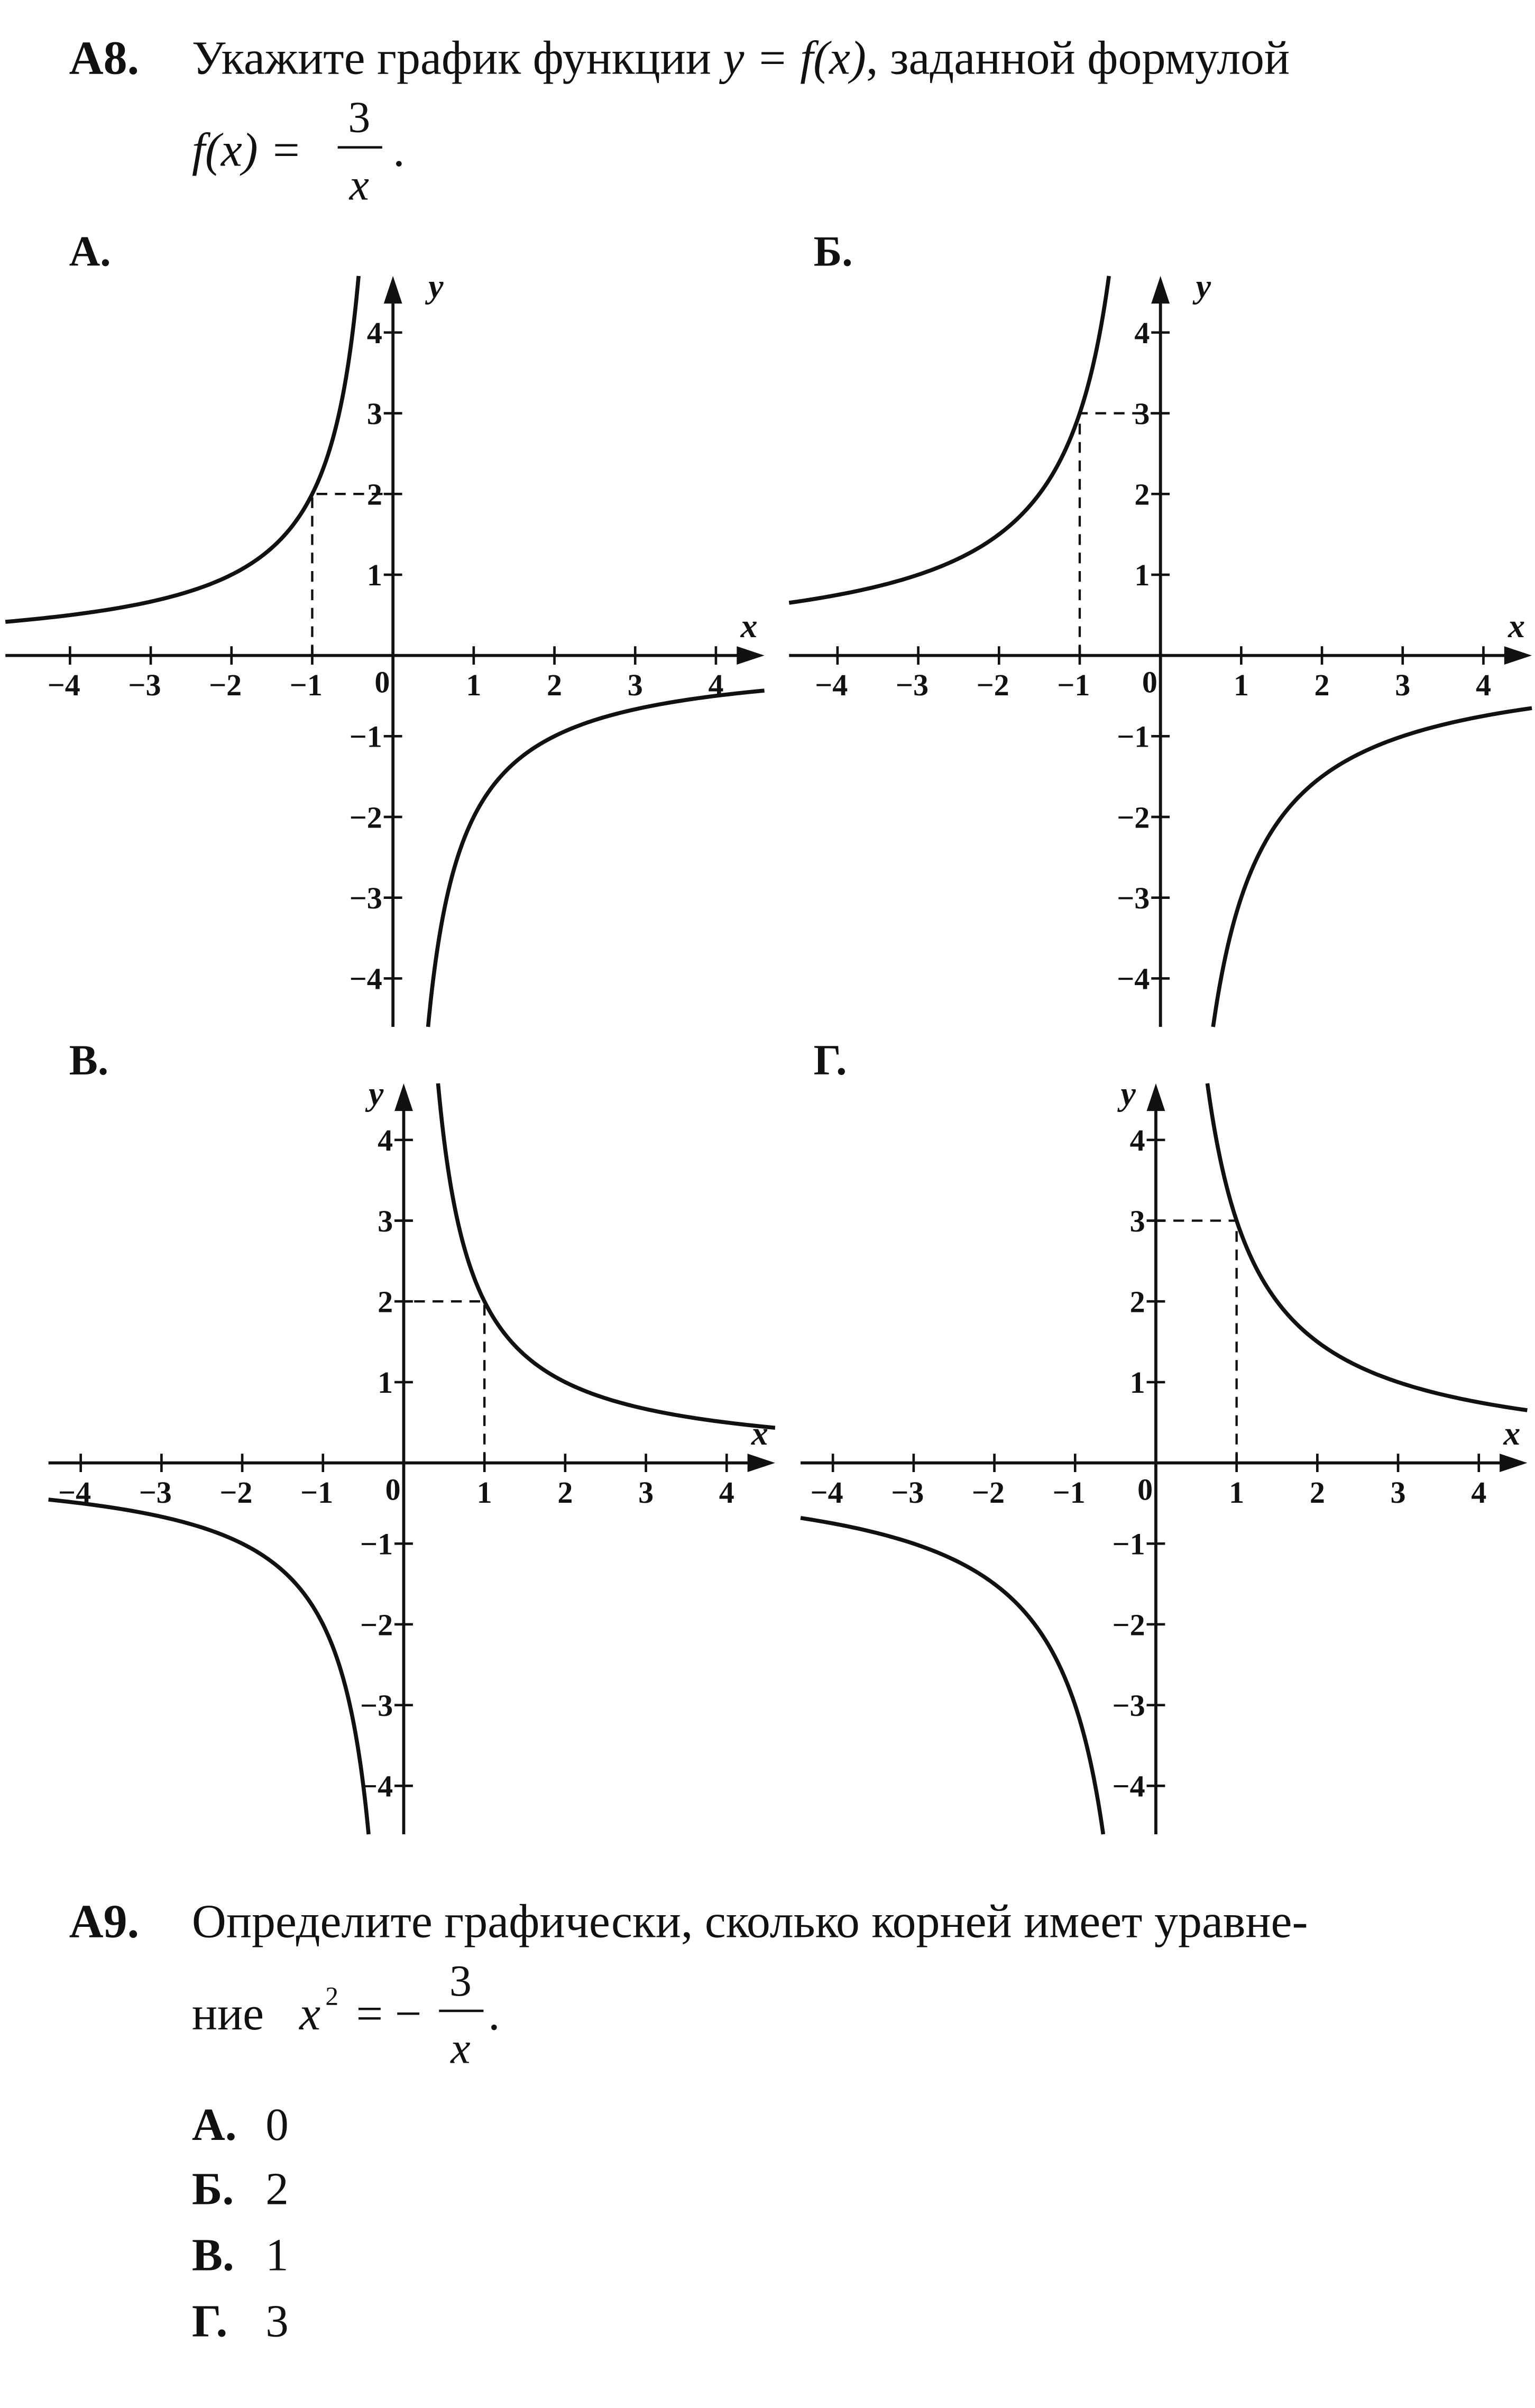 Image resolution: width=1535 pixels, height=2408 pixels. What do you see at coordinates (277, 2188) in the screenshot?
I see `option-value: 2` at bounding box center [277, 2188].